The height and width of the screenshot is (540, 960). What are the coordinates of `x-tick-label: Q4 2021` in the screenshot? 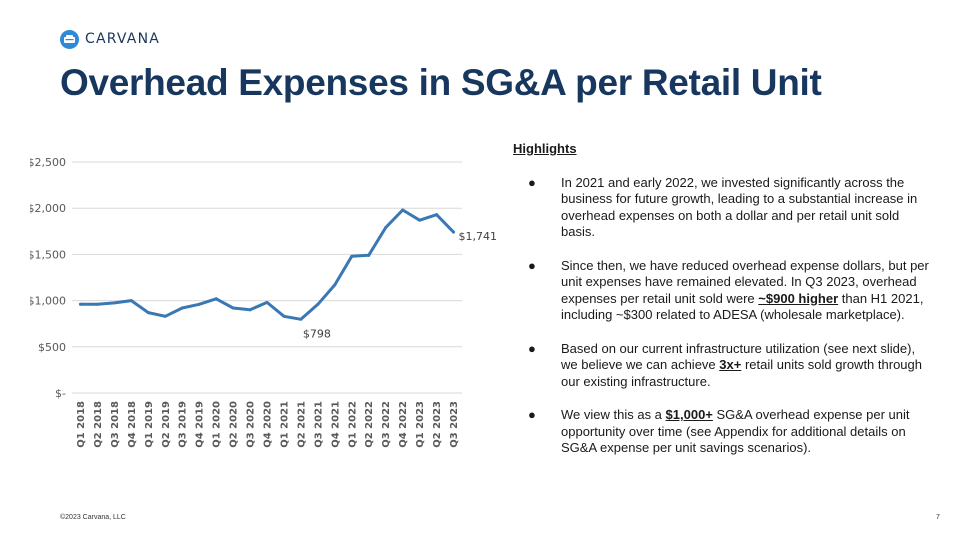 It's located at (335, 424).